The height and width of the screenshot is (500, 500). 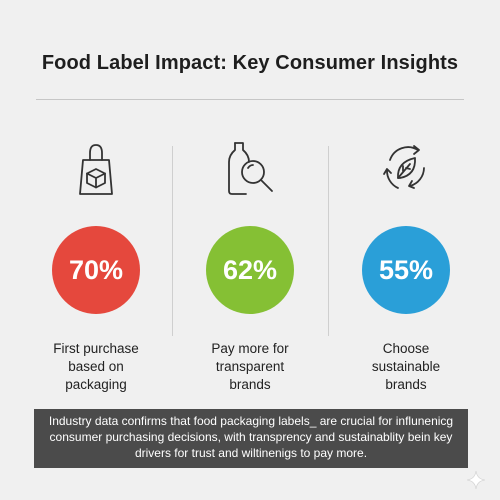 I want to click on stat-value-circle: 62%, so click(x=250, y=270).